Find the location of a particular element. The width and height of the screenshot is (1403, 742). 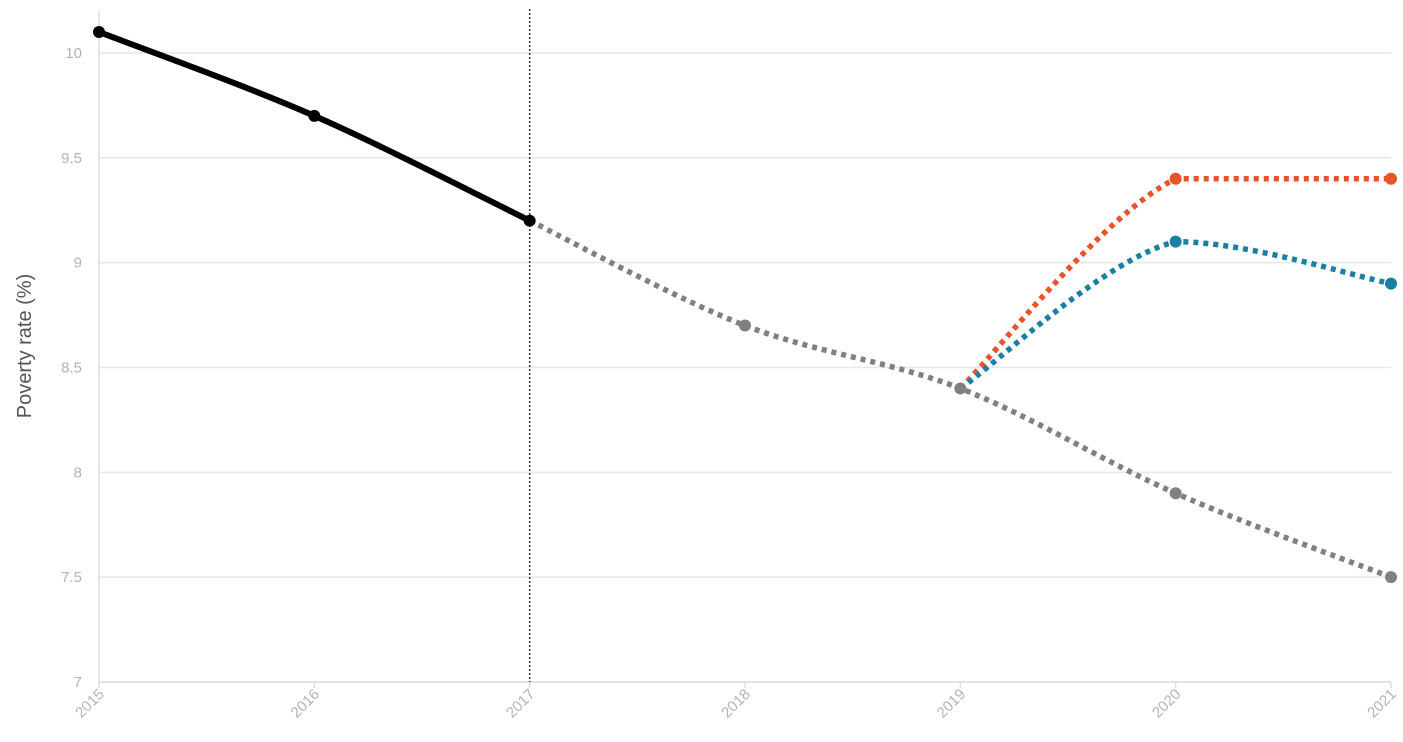

y-tick-label: 7.5 is located at coordinates (71, 577).